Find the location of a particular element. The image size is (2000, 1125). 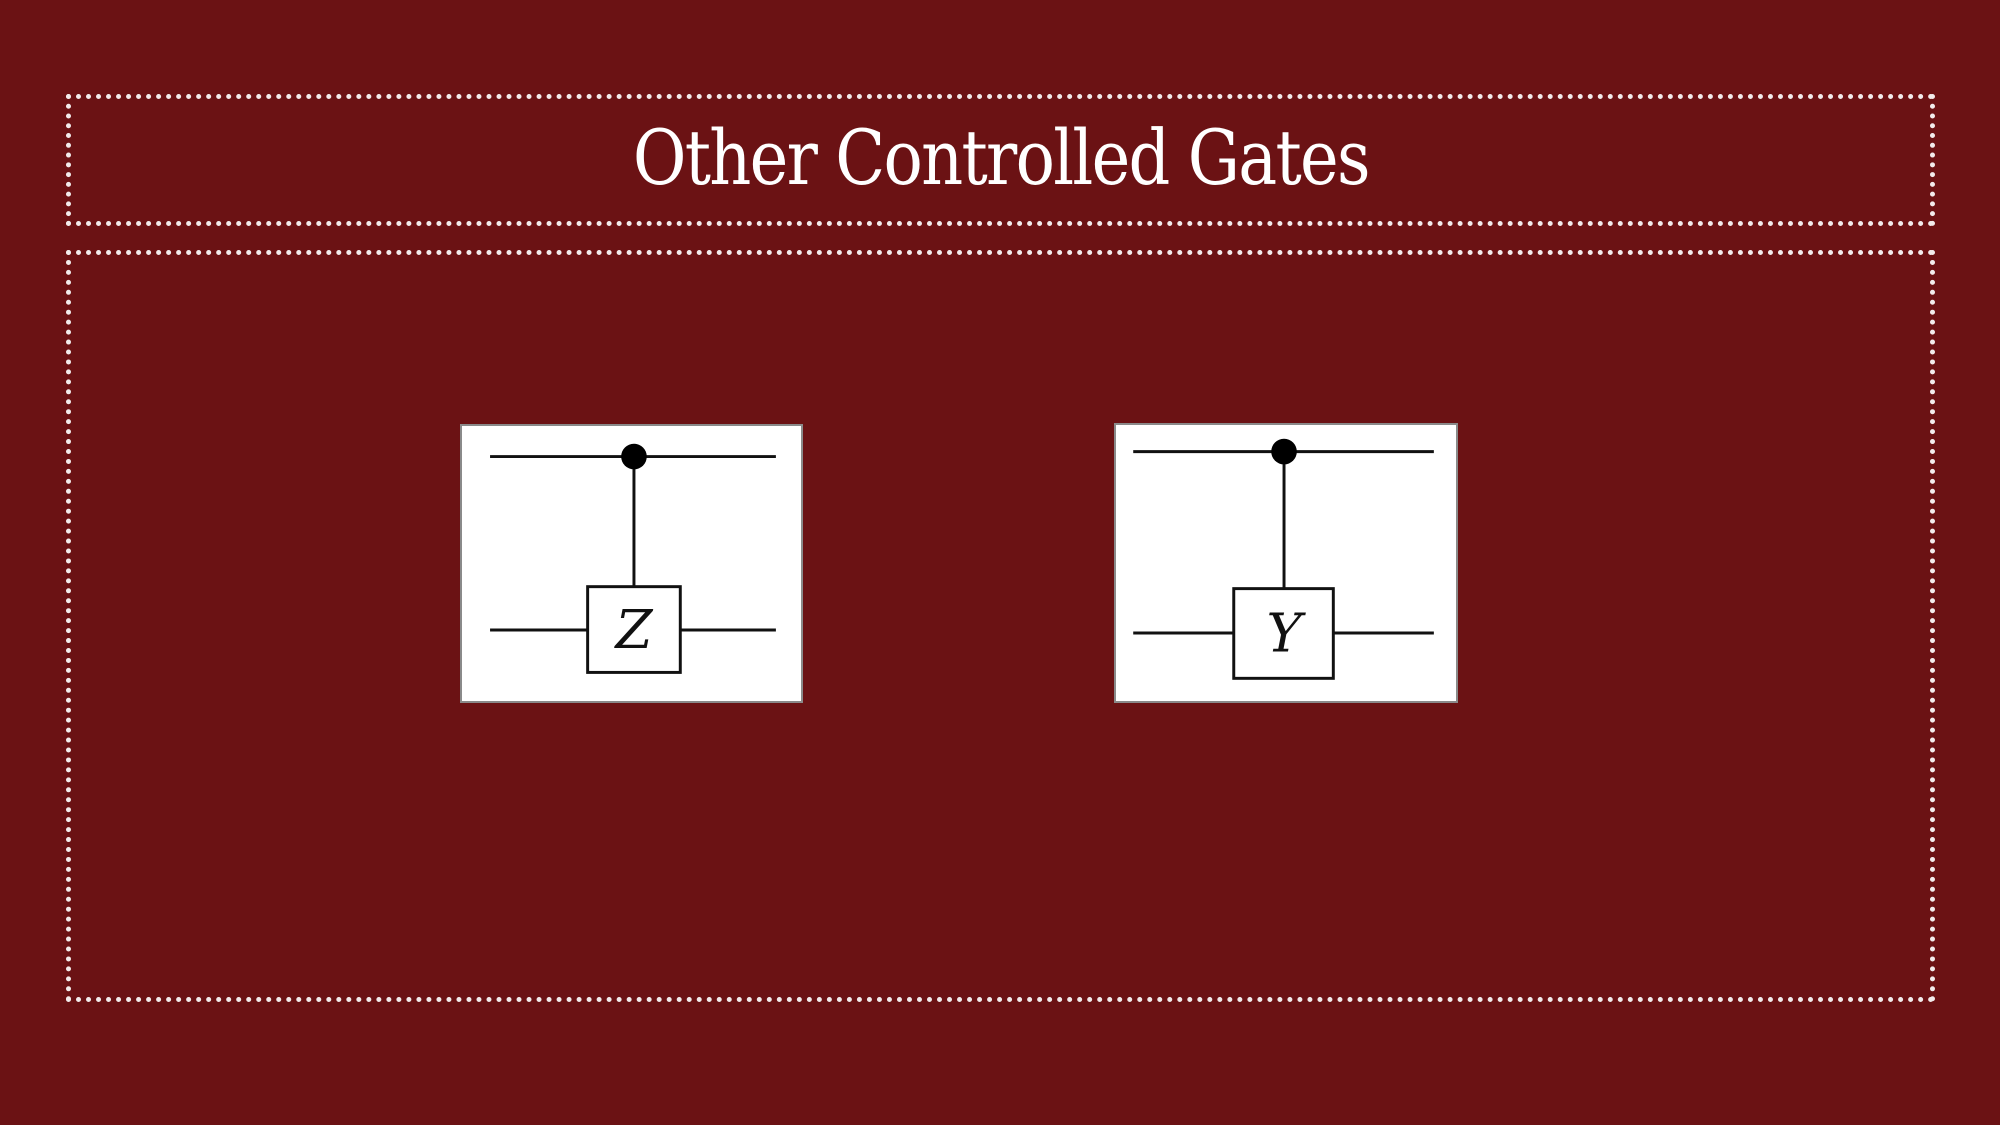

slide-title: Other Controlled Gates is located at coordinates (1001, 157).